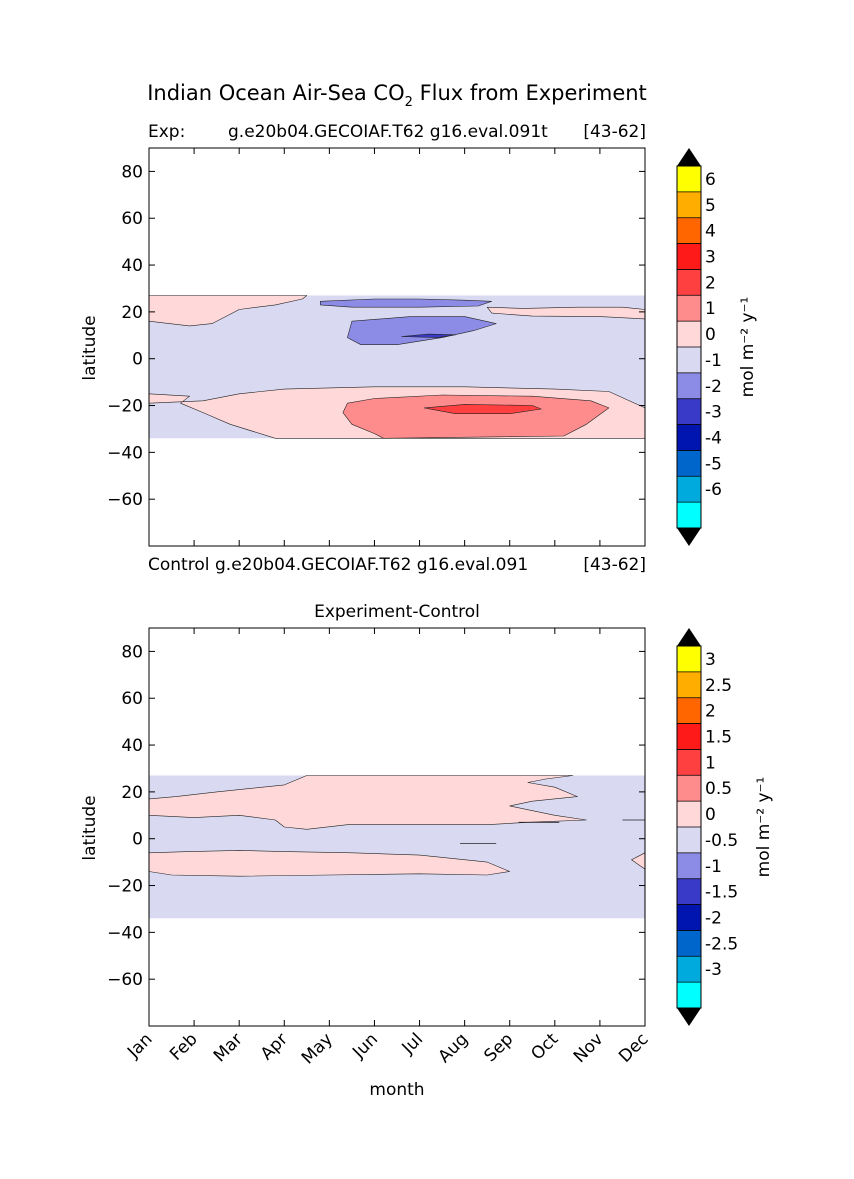 This screenshot has height=1179, width=854. What do you see at coordinates (396, 1090) in the screenshot?
I see `difference-xlabel: month` at bounding box center [396, 1090].